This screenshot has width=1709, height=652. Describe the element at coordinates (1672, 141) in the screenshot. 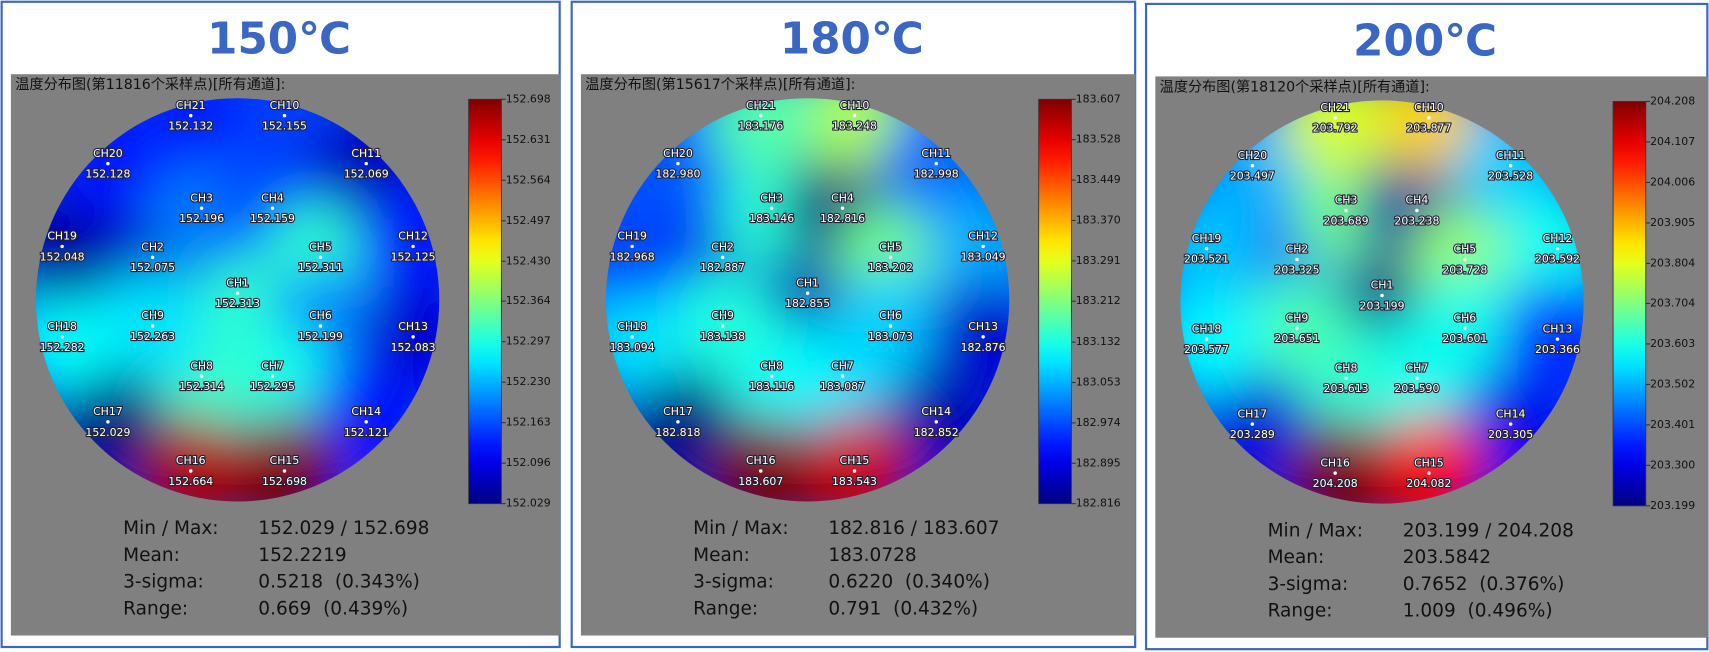

I see `colorbar-tick-label: 204.107` at that location.